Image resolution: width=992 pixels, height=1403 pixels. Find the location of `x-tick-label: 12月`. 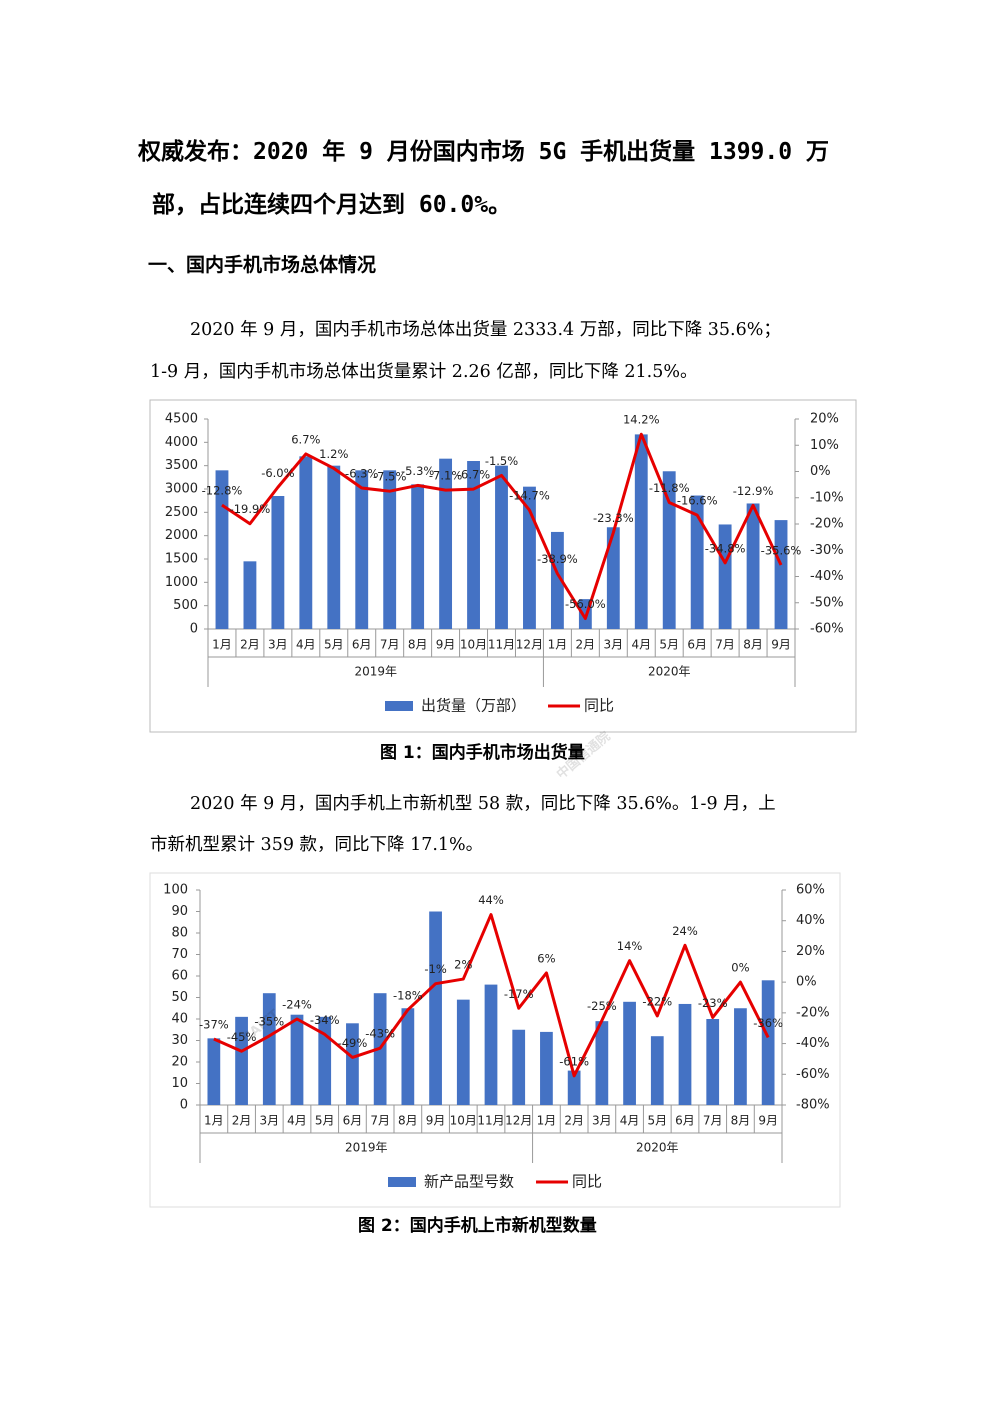

x-tick-label: 12月 is located at coordinates (529, 645).